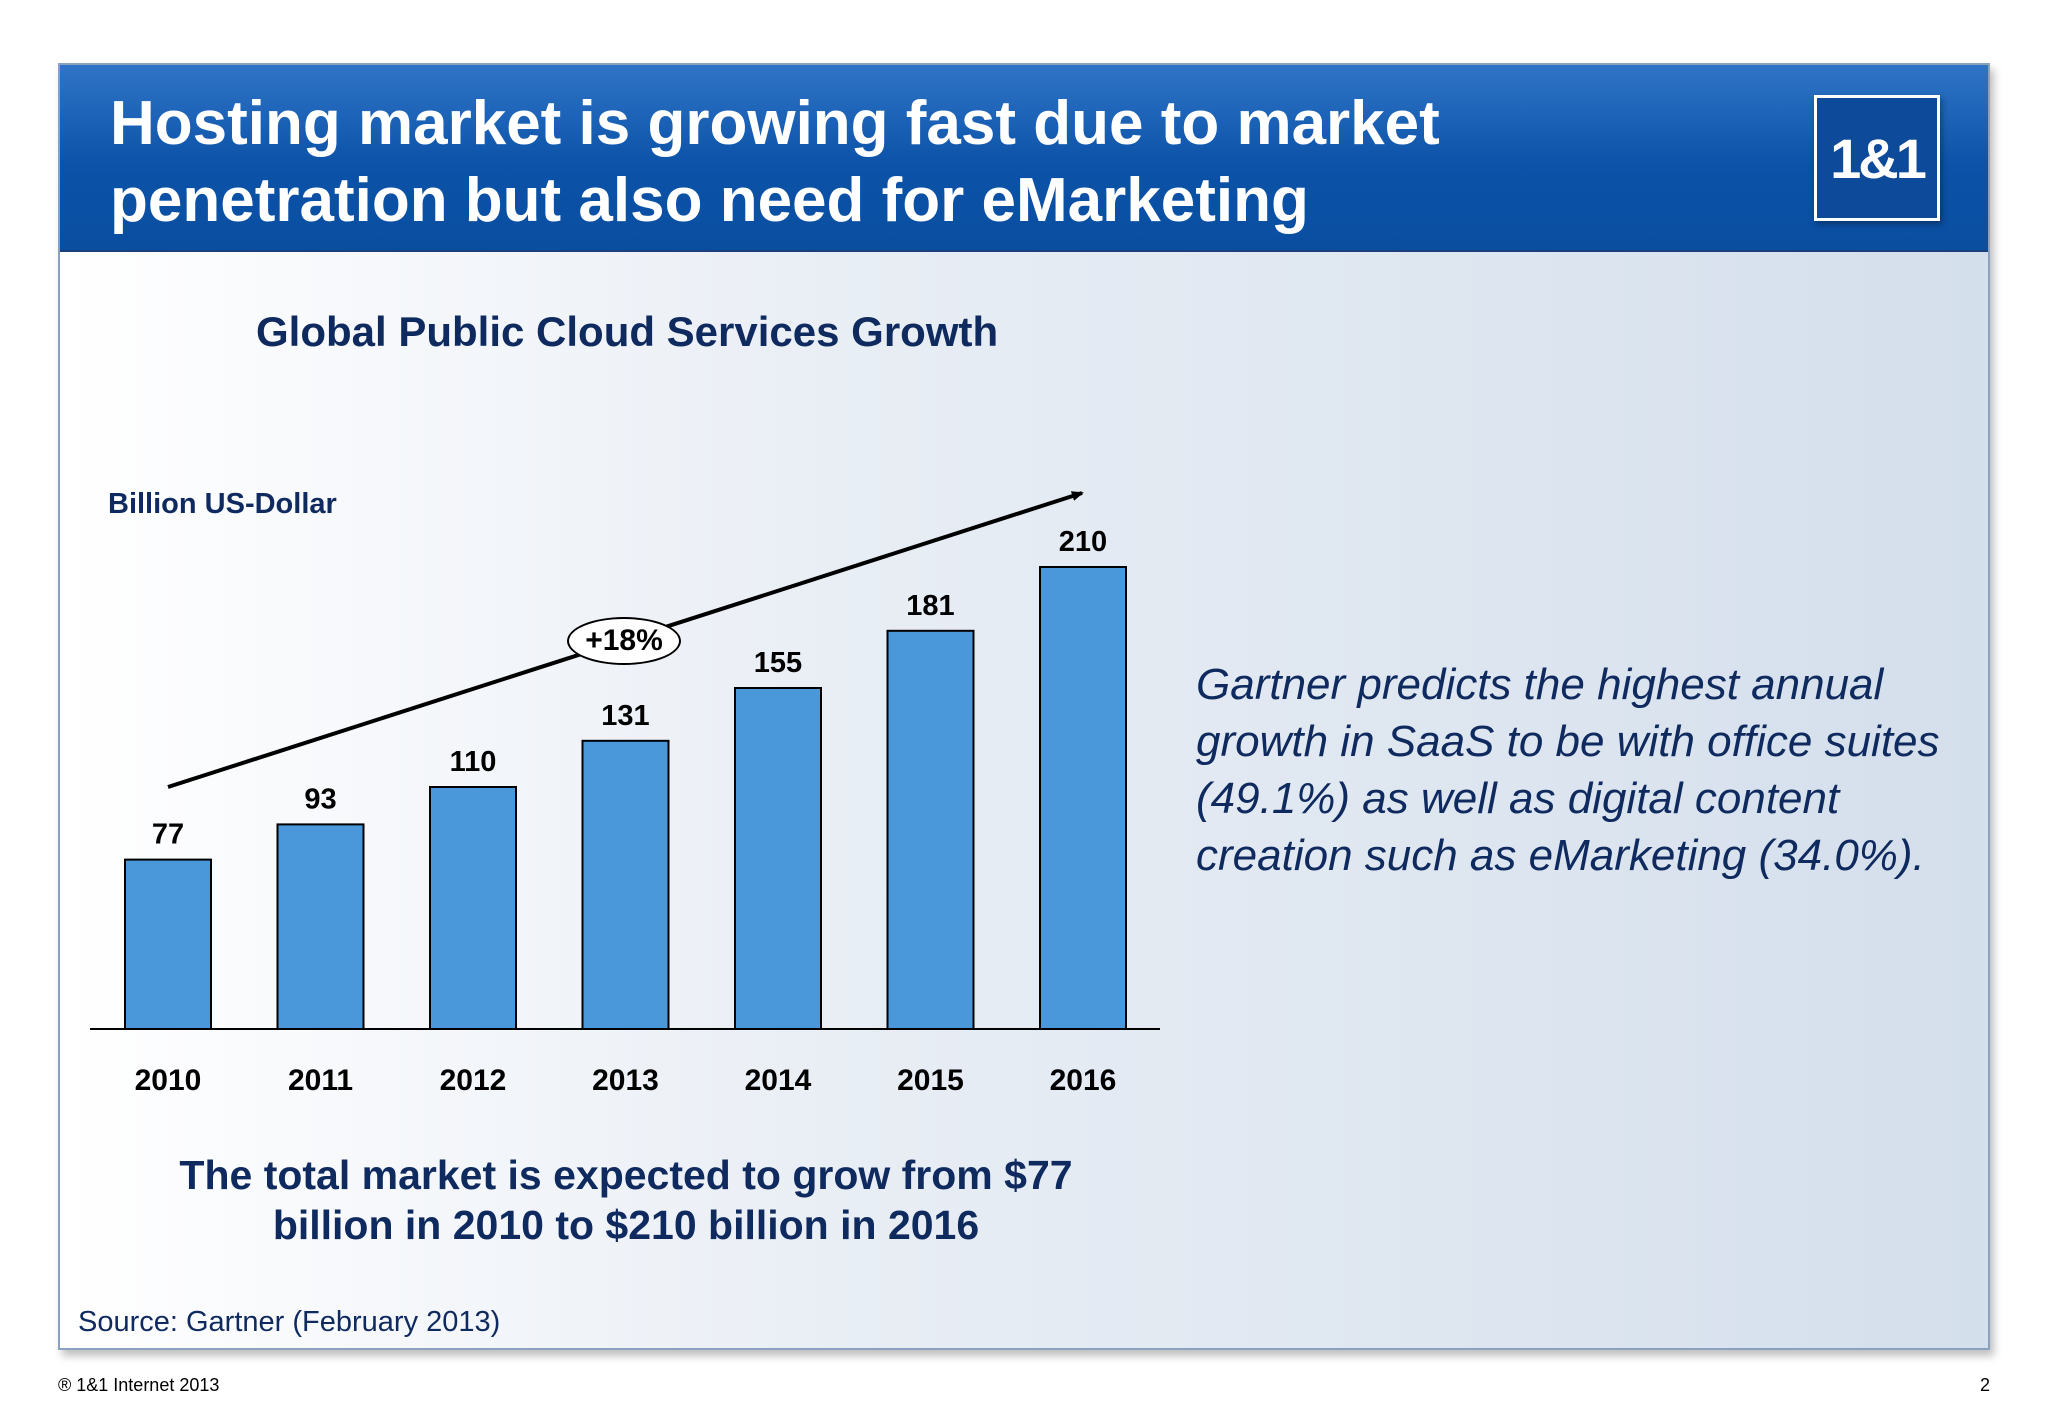  Describe the element at coordinates (625, 716) in the screenshot. I see `data-label-2013: 131` at that location.